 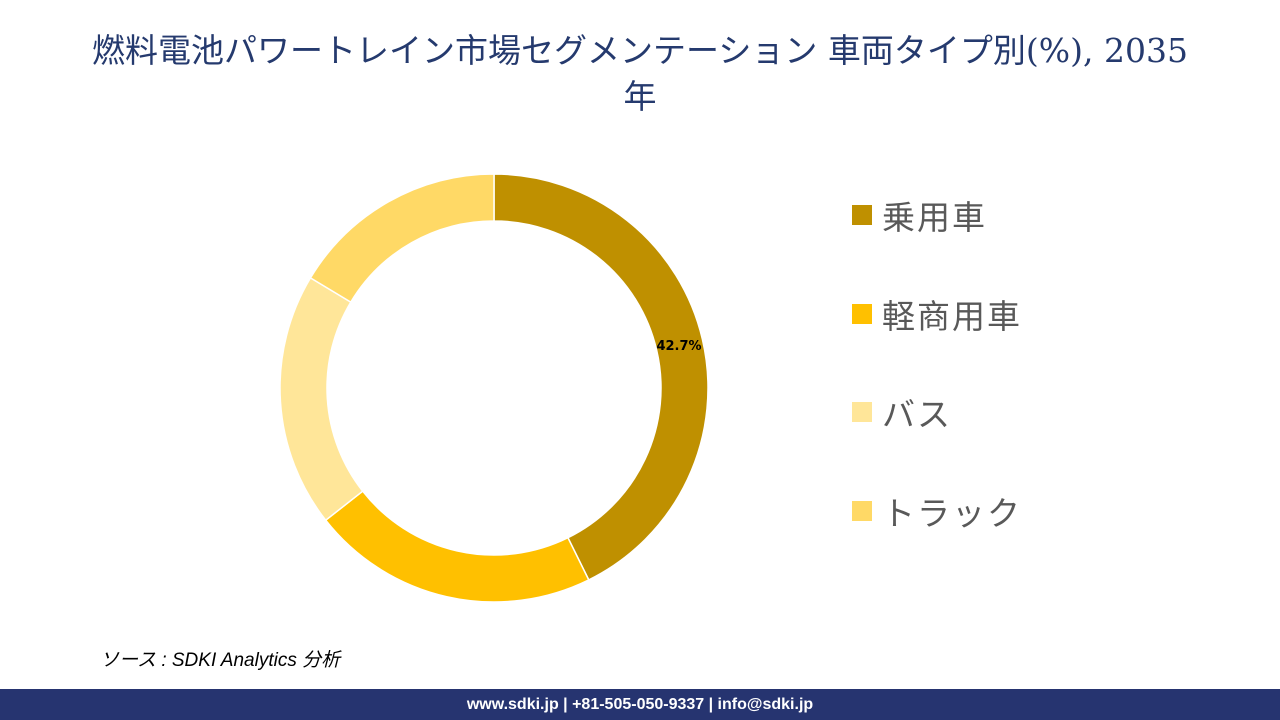 What do you see at coordinates (220, 660) in the screenshot?
I see `source-note: ソース : SDKI Analytics 分析` at bounding box center [220, 660].